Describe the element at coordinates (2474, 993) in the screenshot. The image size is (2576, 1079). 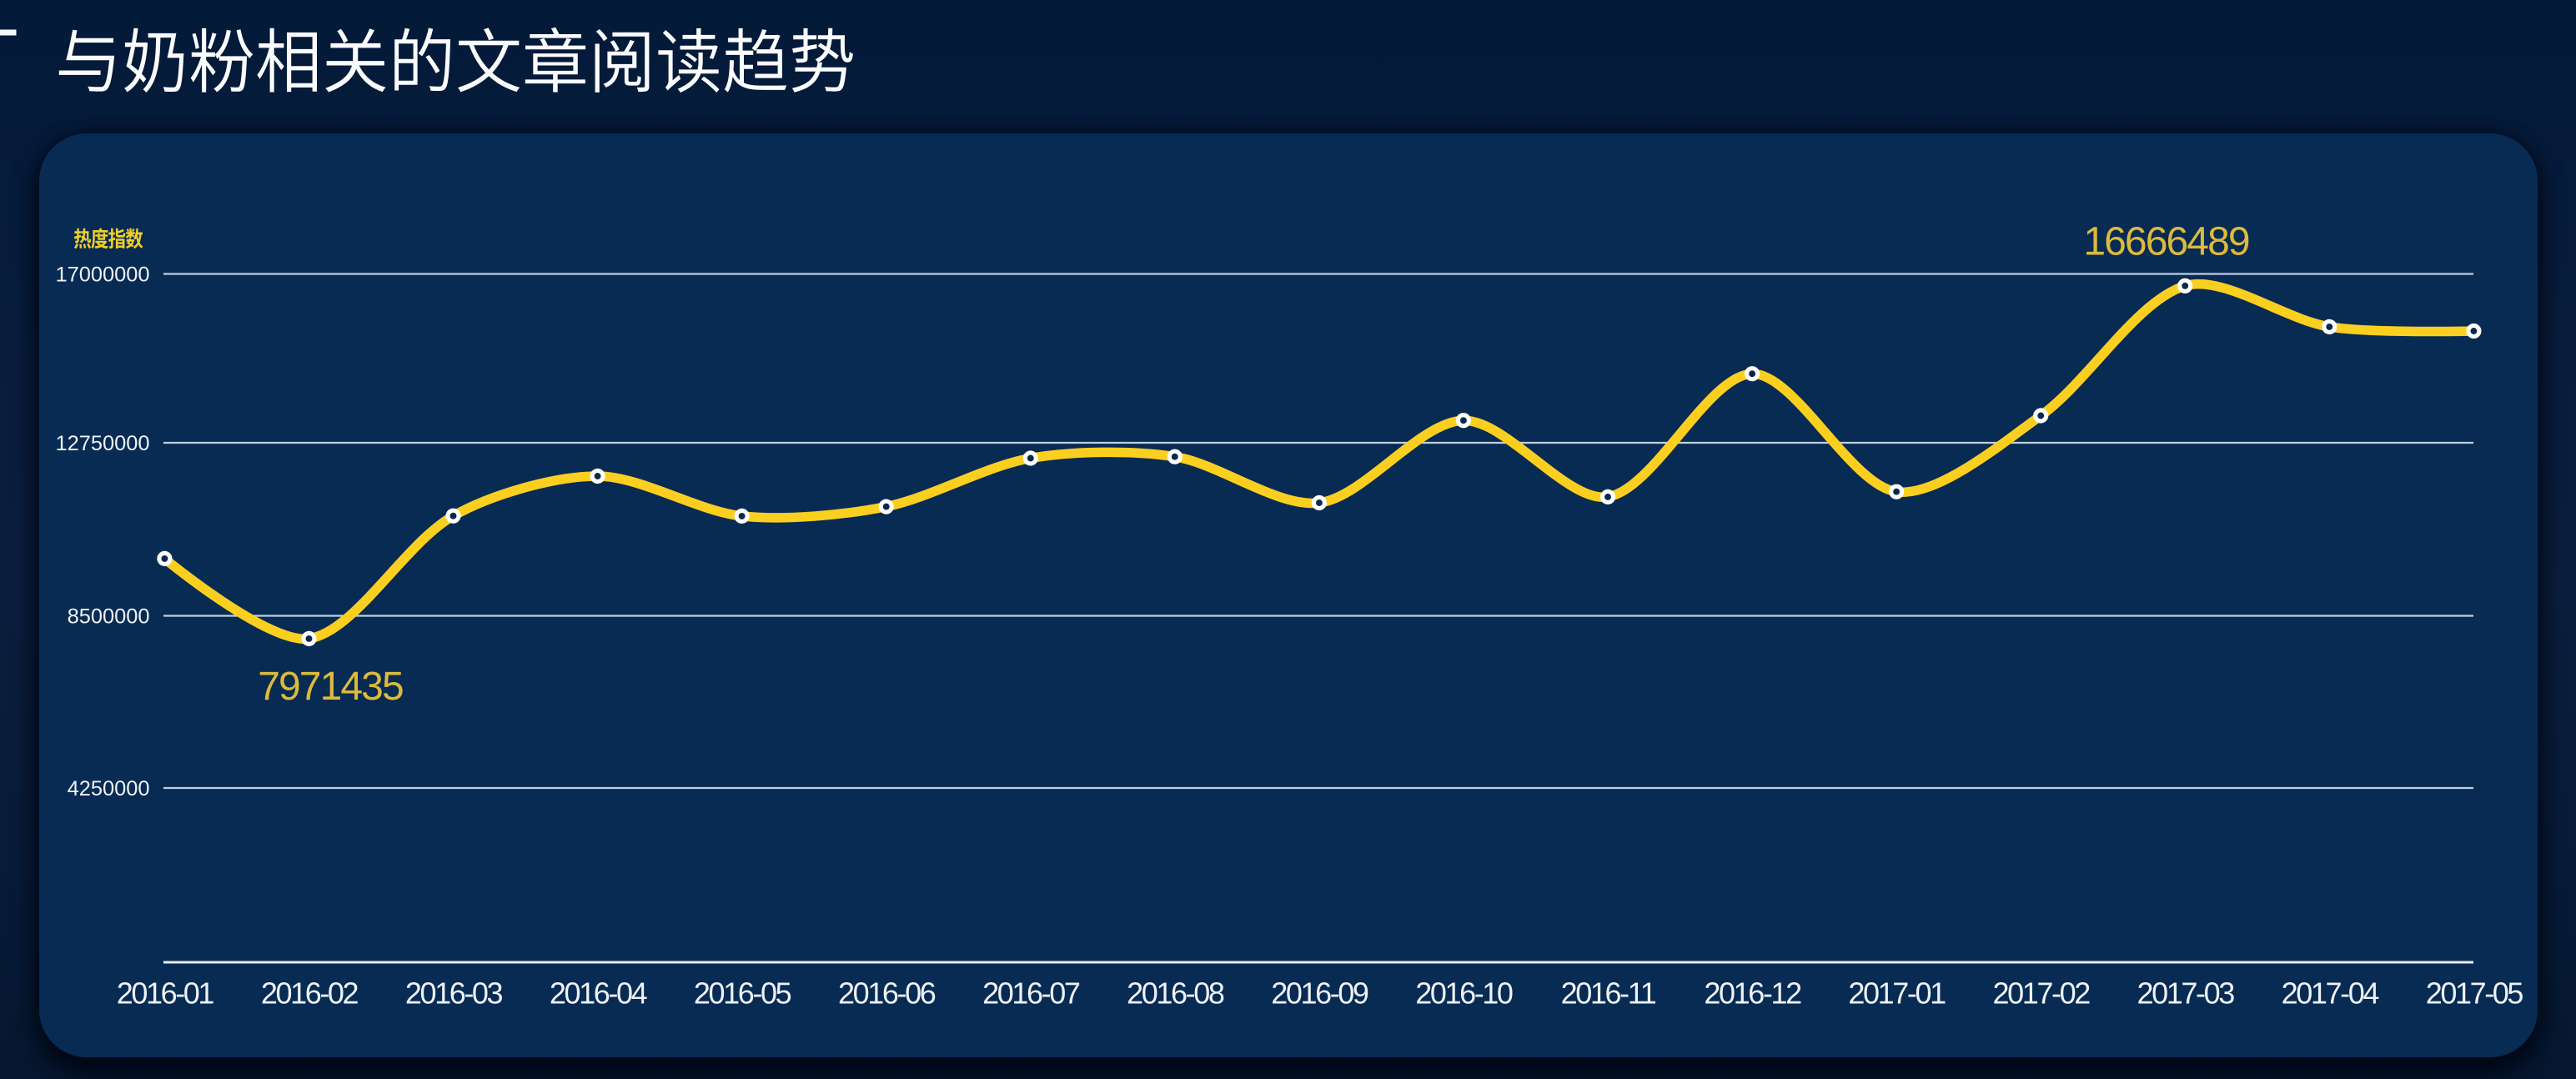
I see `svg-text: 2017-05` at that location.